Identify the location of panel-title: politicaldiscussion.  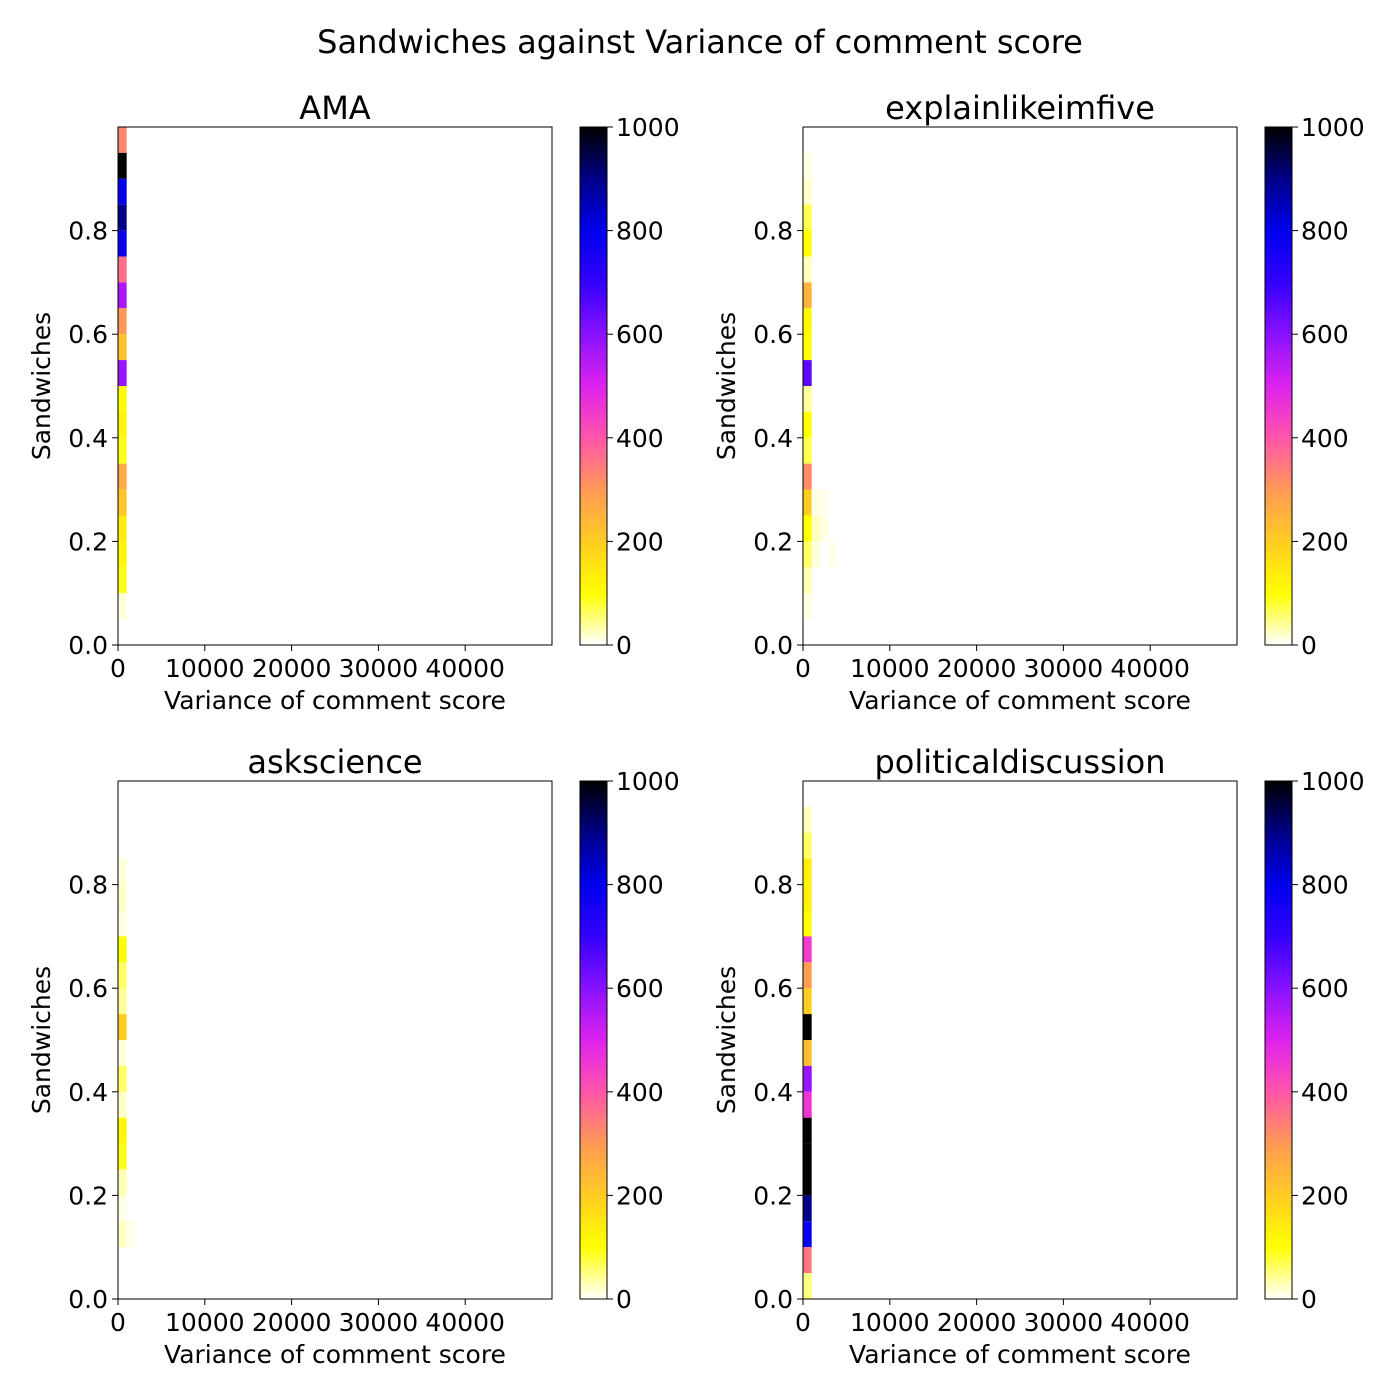
(1019, 762).